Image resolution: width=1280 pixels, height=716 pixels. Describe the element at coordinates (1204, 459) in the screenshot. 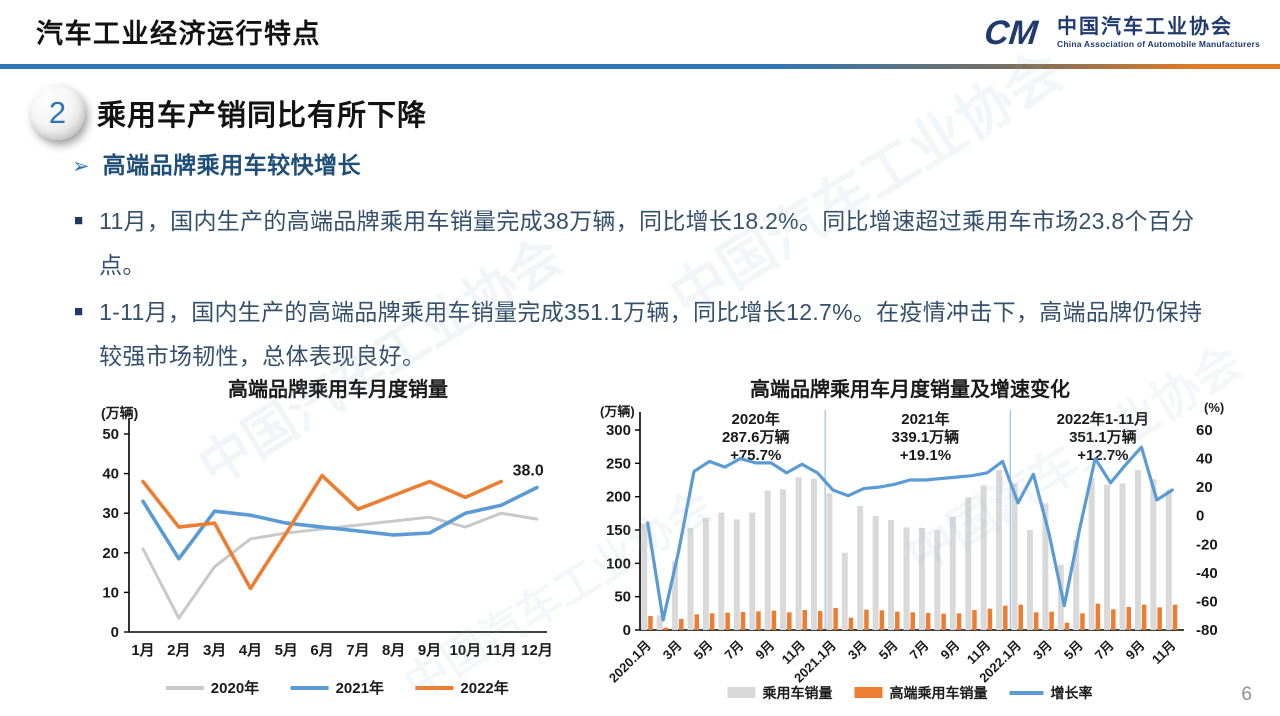

I see `svg-text: 40` at that location.